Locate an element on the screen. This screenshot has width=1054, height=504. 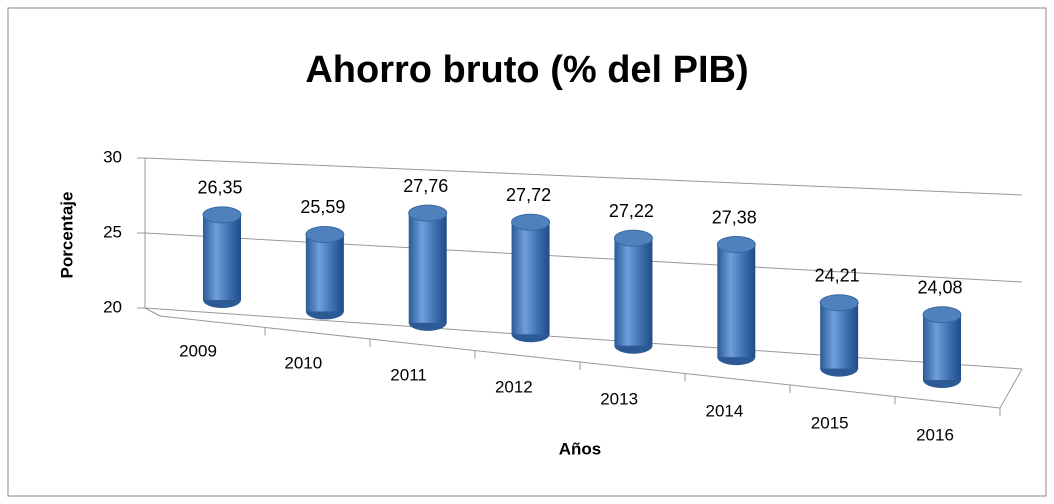
data-label: 27,76 is located at coordinates (425, 186).